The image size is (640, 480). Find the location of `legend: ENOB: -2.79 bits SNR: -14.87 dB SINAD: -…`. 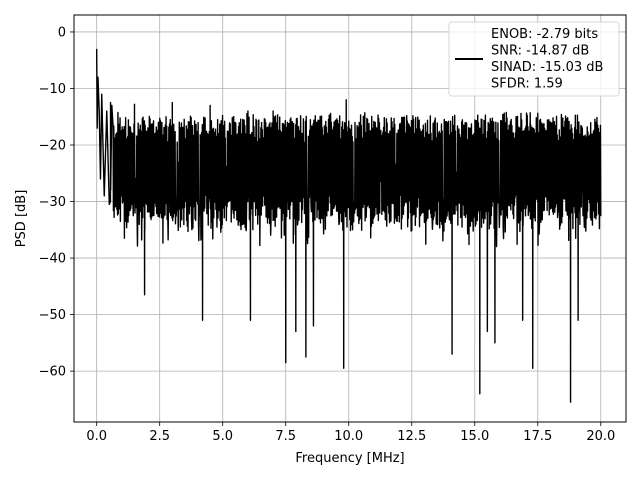

legend: ENOB: -2.79 bits SNR: -14.87 dB SINAD: -… is located at coordinates (534, 59).